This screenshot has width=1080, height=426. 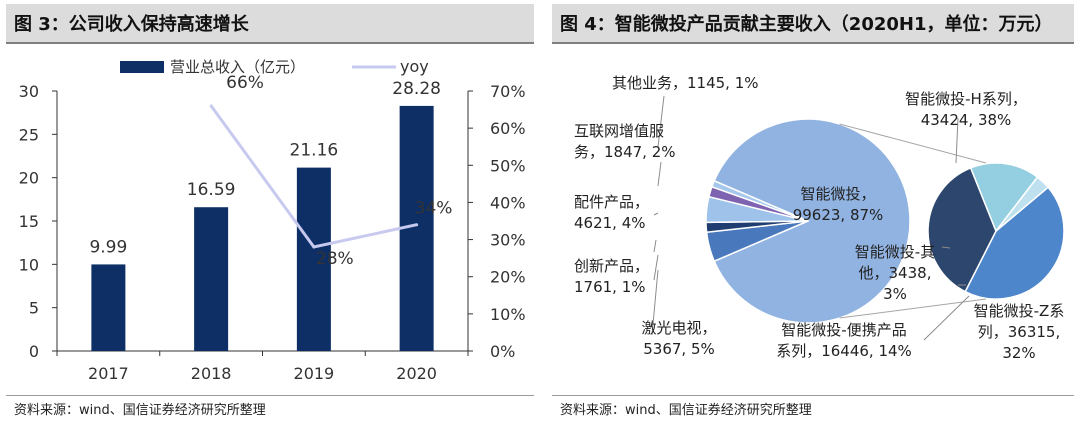 What do you see at coordinates (211, 373) in the screenshot?
I see `x-tick-label: 2018` at bounding box center [211, 373].